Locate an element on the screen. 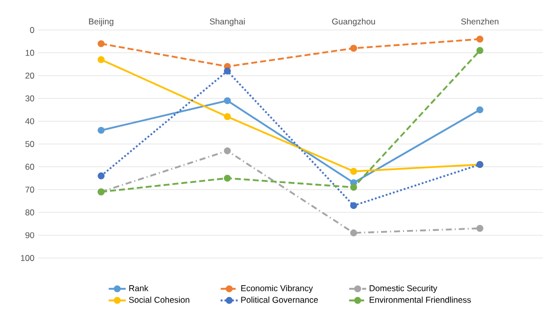 The image size is (552, 324). y-tick-label: 40 is located at coordinates (29, 121).